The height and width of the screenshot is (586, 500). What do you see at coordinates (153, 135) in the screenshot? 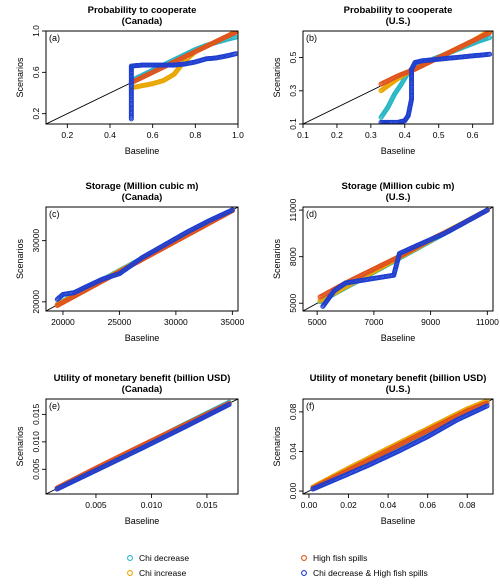
I see `x-tick-label: 0.6` at bounding box center [153, 135].